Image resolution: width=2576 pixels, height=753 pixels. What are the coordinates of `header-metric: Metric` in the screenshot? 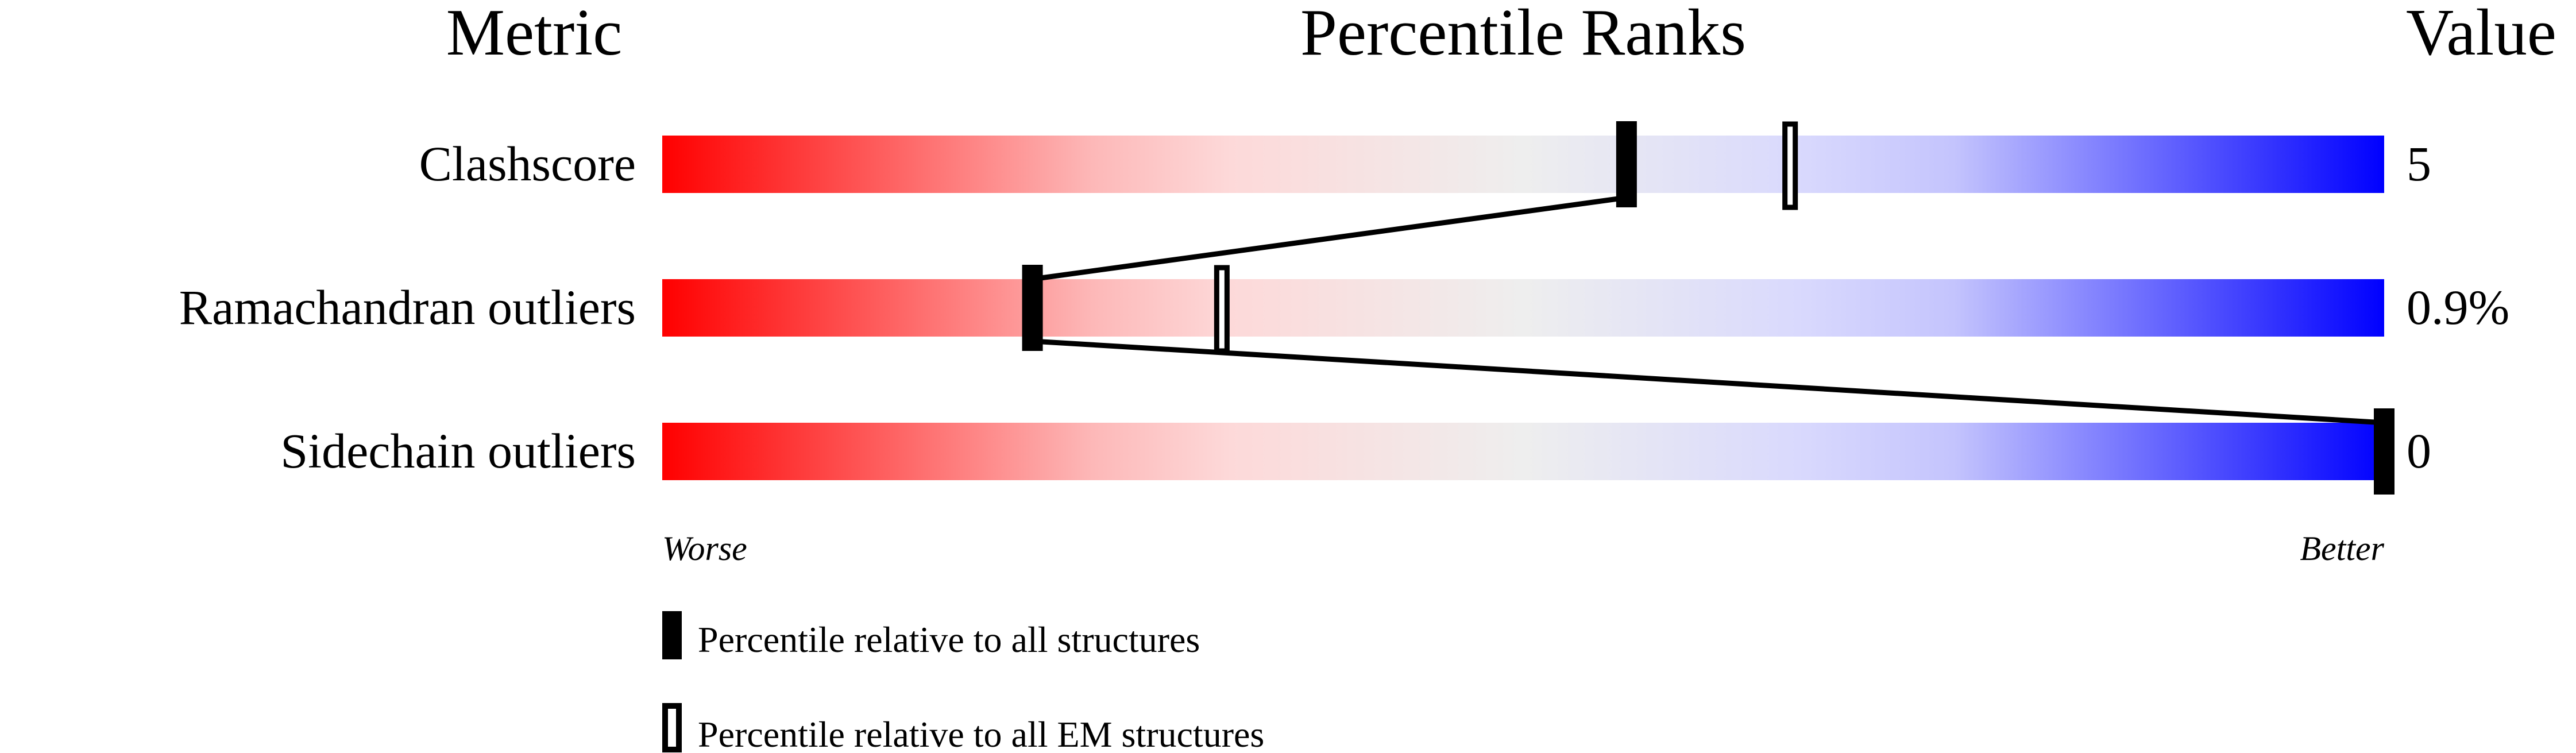 It's located at (534, 34).